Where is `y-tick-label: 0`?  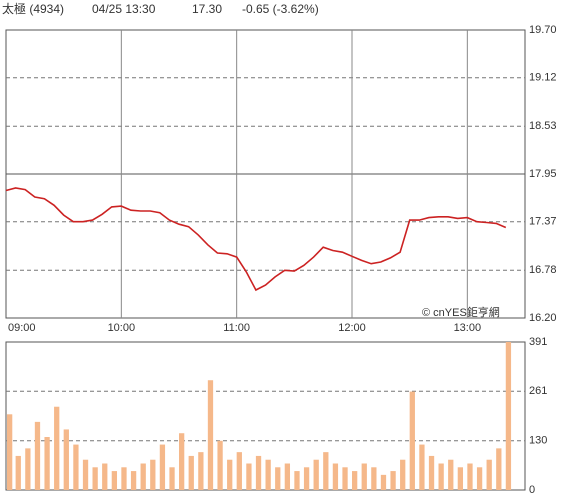 y-tick-label: 0 is located at coordinates (532, 490).